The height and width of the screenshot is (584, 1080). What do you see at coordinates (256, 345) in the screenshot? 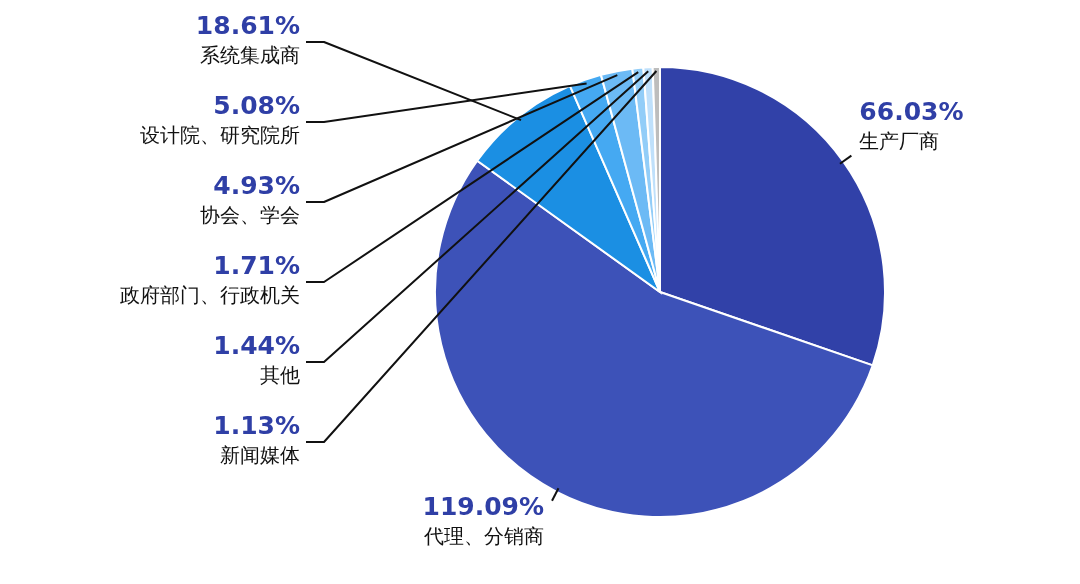
I see `data-label: 1.44%` at bounding box center [256, 345].